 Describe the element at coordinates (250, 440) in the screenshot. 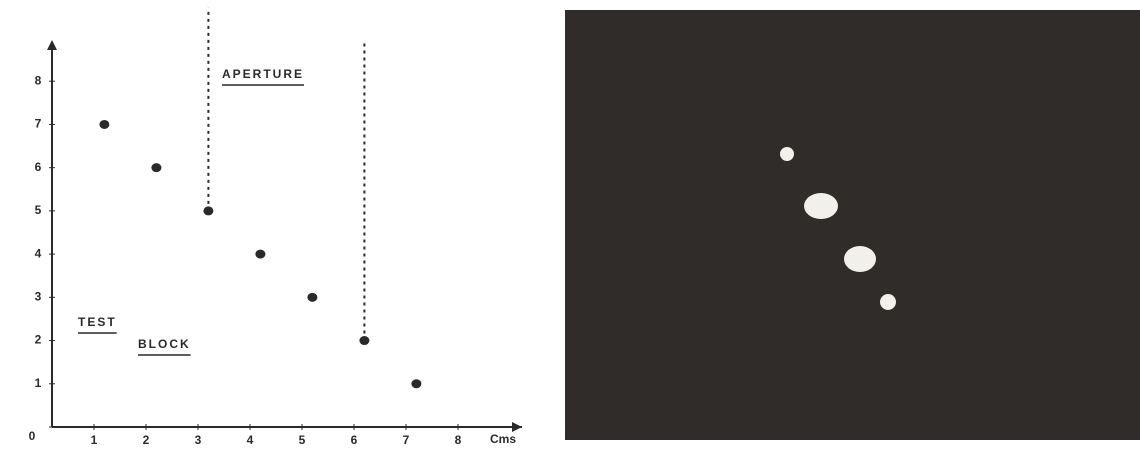

I see `x-tick-label: 4` at that location.